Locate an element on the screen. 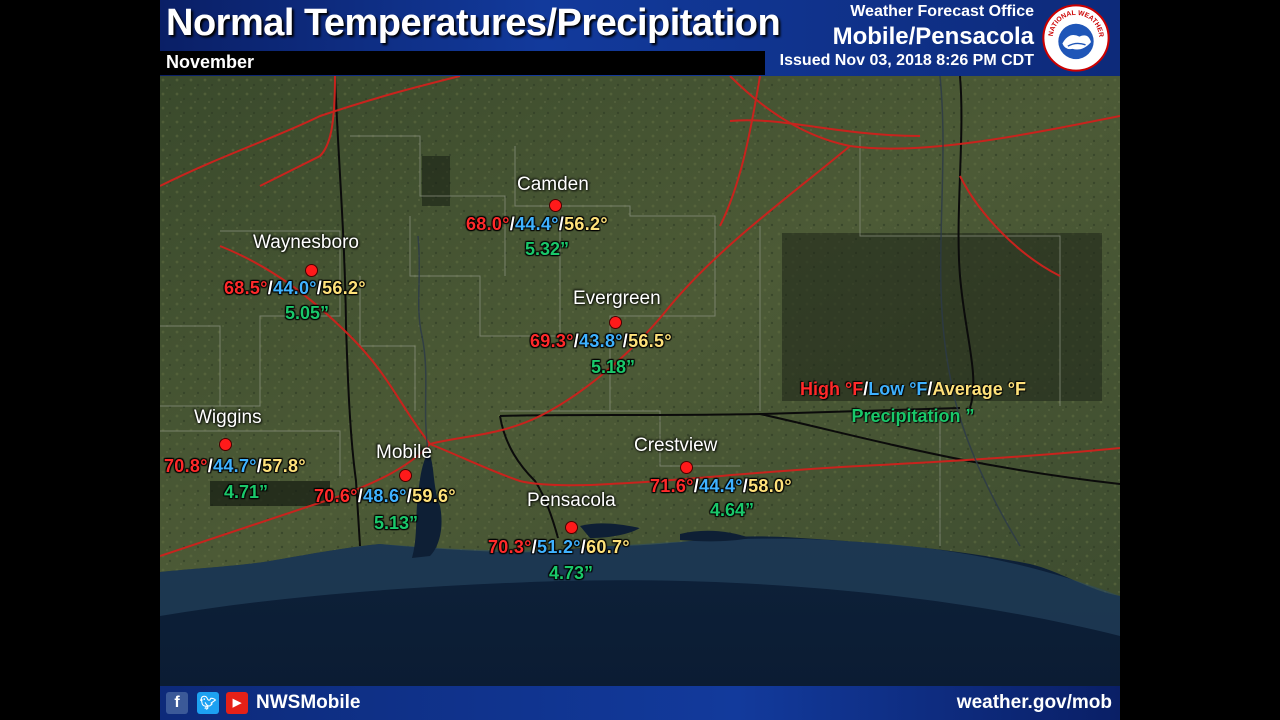 The image size is (1280, 720). station-dot-waynesboro is located at coordinates (311, 270).